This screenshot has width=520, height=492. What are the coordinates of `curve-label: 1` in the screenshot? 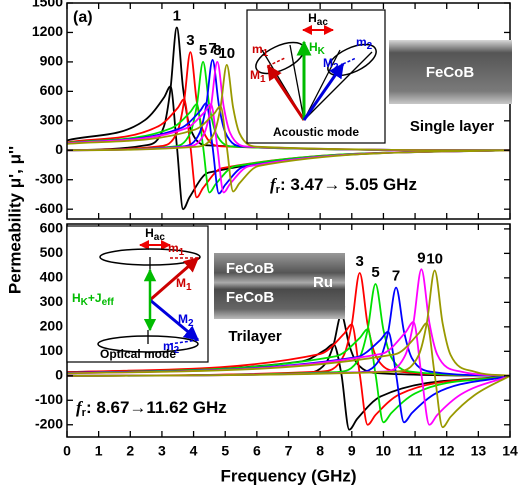 It's located at (177, 16).